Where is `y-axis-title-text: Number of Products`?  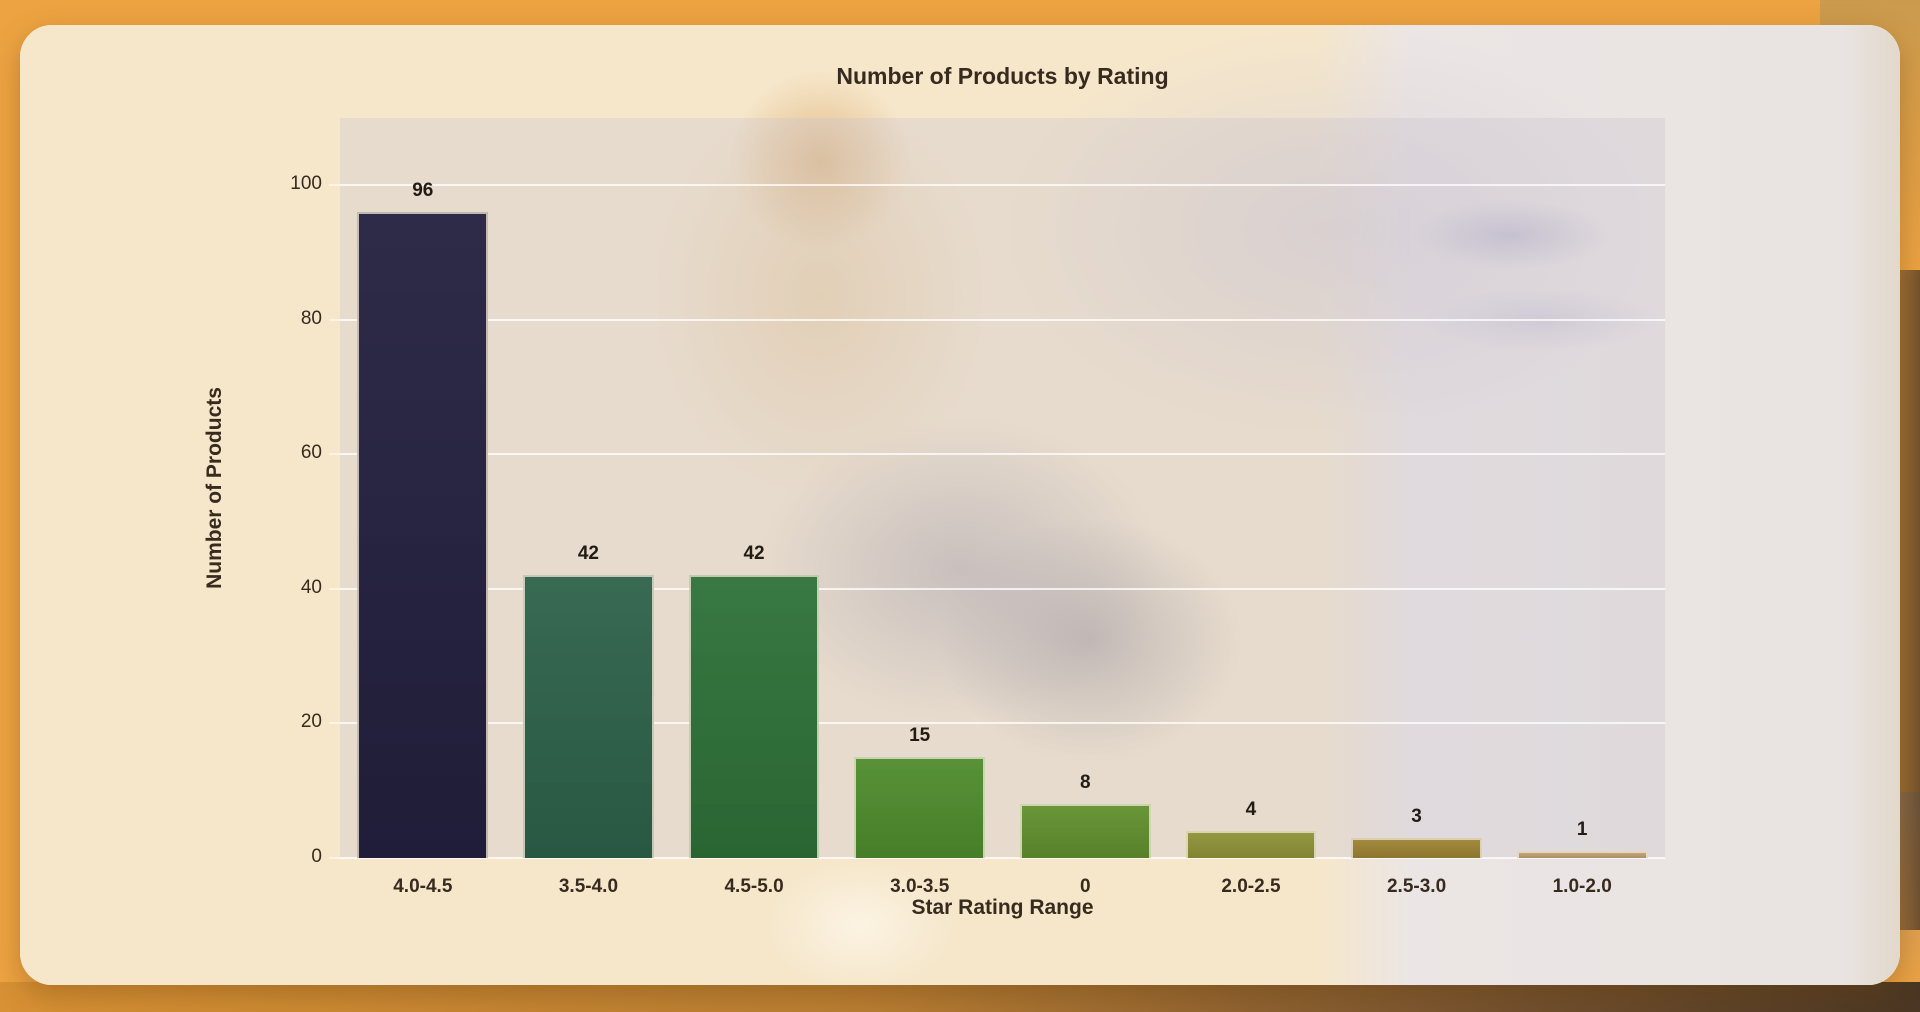 y-axis-title-text: Number of Products is located at coordinates (215, 488).